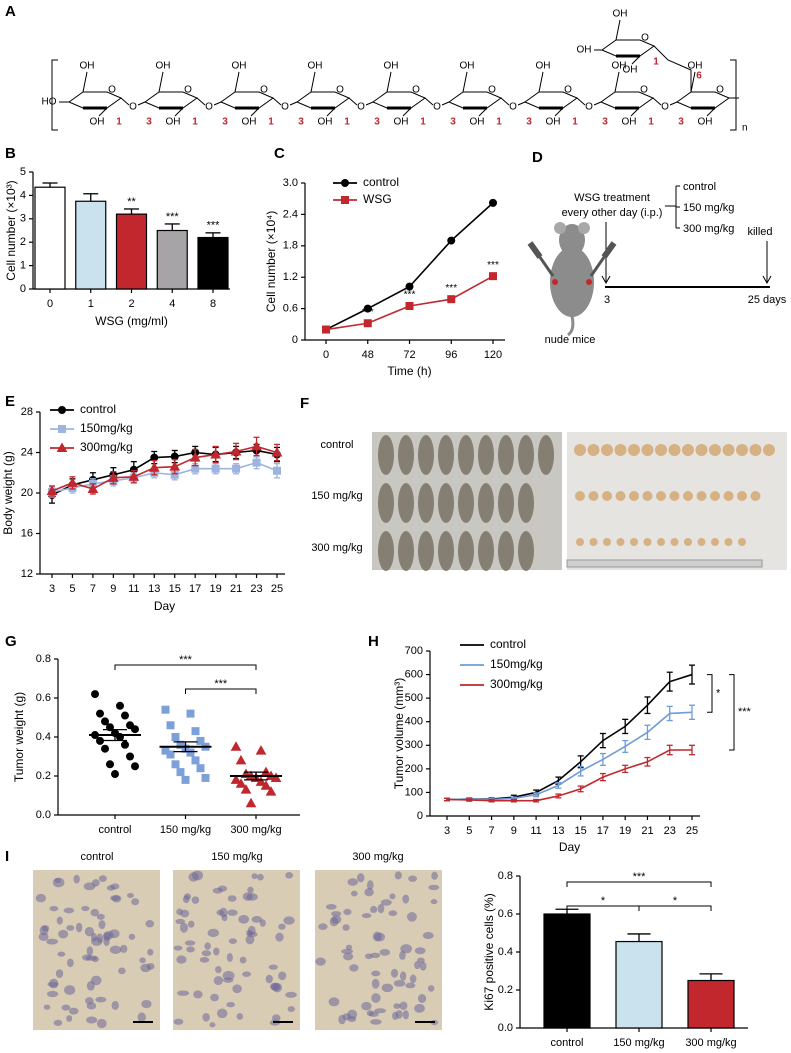  Describe the element at coordinates (225, 122) in the screenshot. I see `linkage-number: 3` at that location.